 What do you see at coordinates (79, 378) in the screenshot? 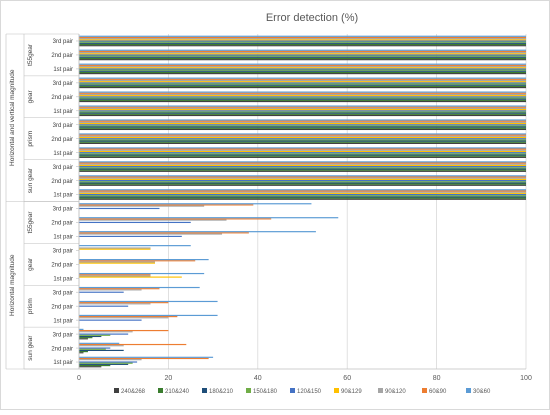
I see `x-tick-label: 0` at bounding box center [79, 378].